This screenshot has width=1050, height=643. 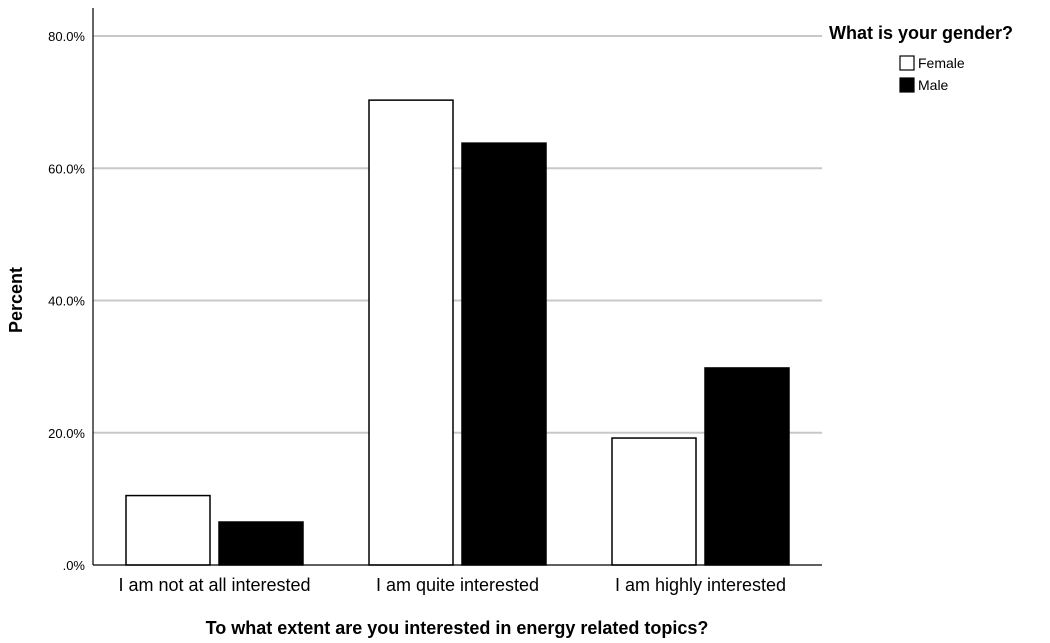 What do you see at coordinates (941, 63) in the screenshot?
I see `legend-label-female: Female` at bounding box center [941, 63].